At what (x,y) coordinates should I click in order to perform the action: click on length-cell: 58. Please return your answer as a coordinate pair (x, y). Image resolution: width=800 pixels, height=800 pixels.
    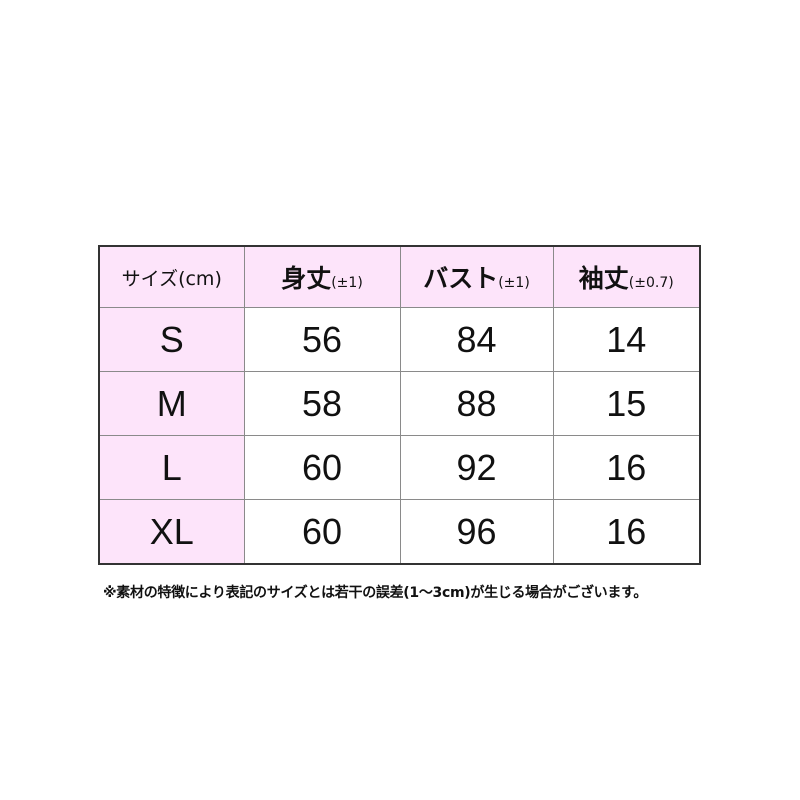
    Looking at the image, I should click on (322, 403).